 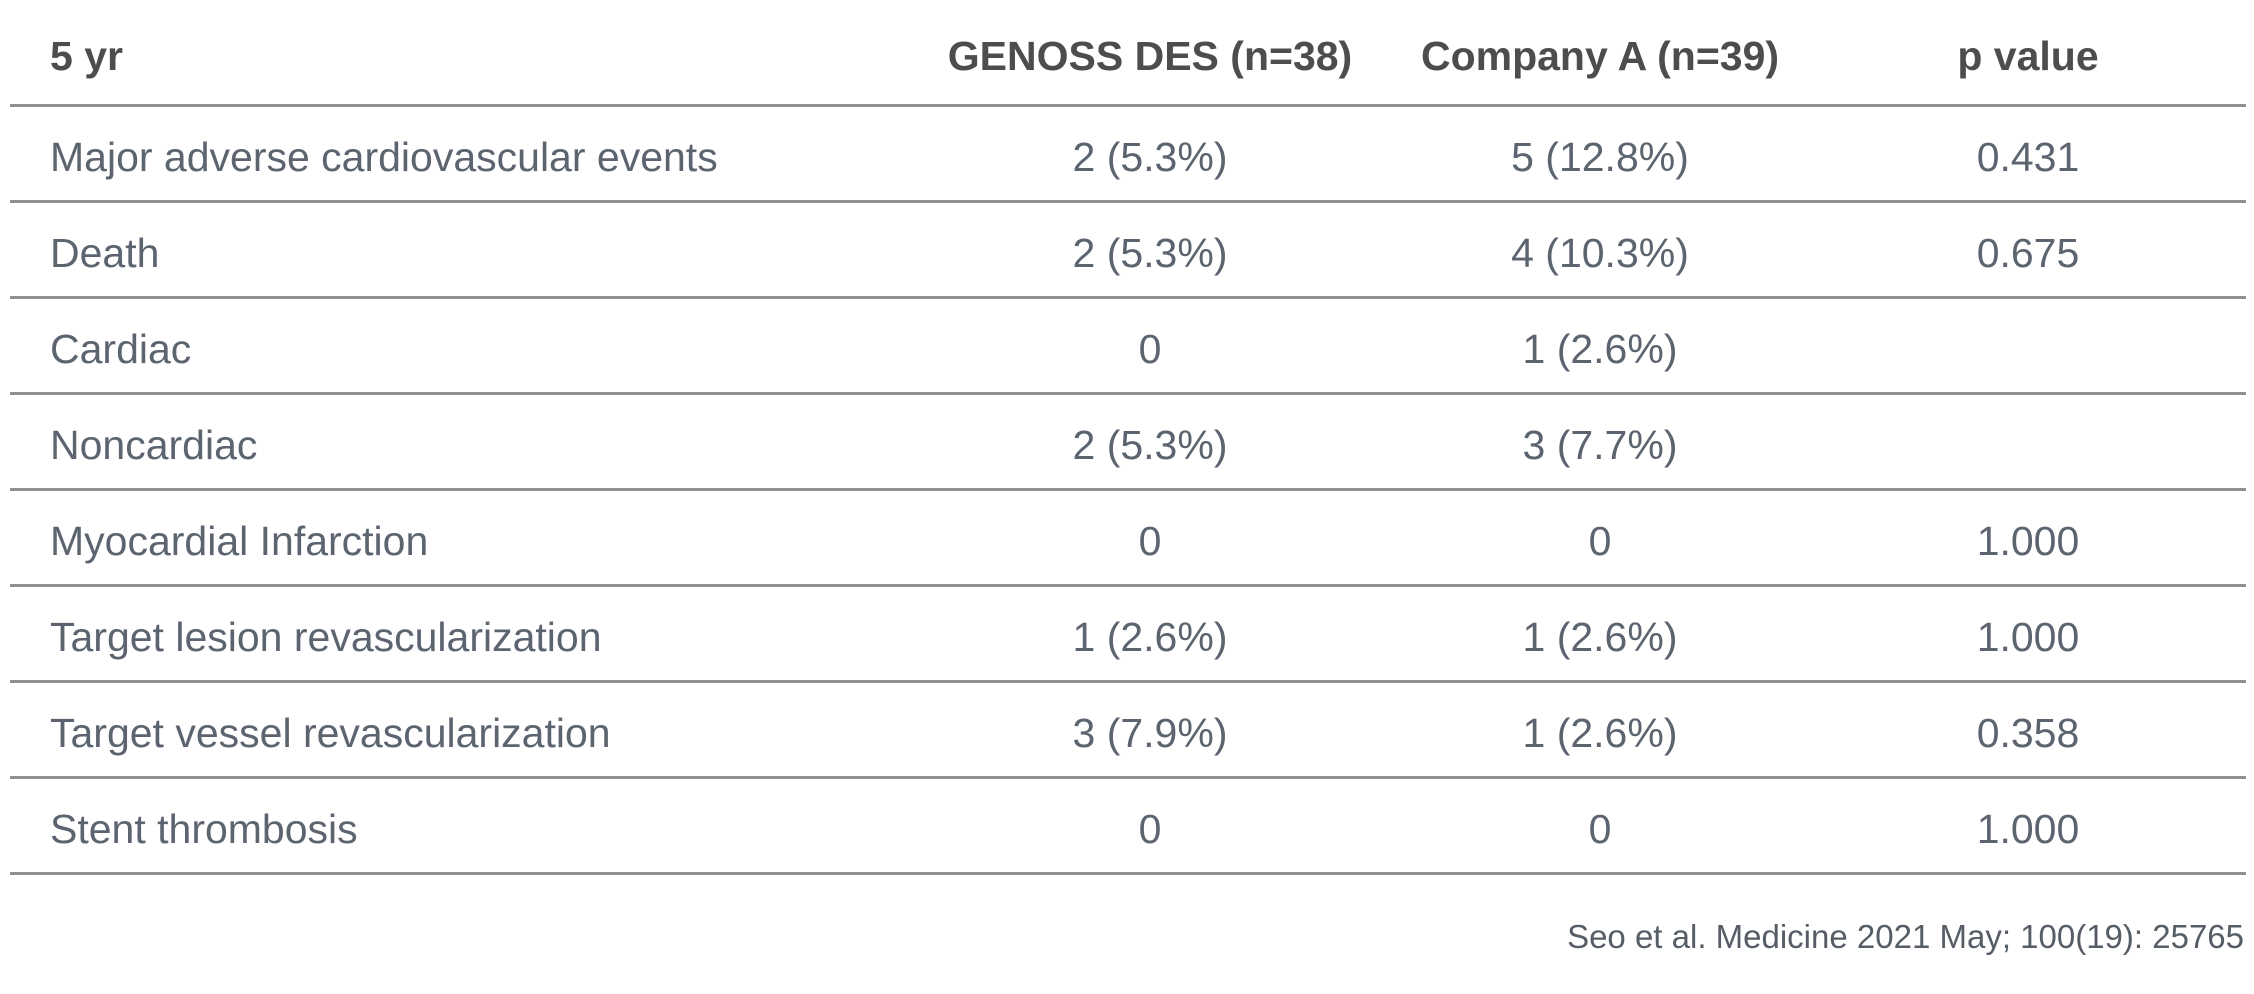 I want to click on table-row: Cardiac 0 1 (2.6%), so click(x=1128, y=346).